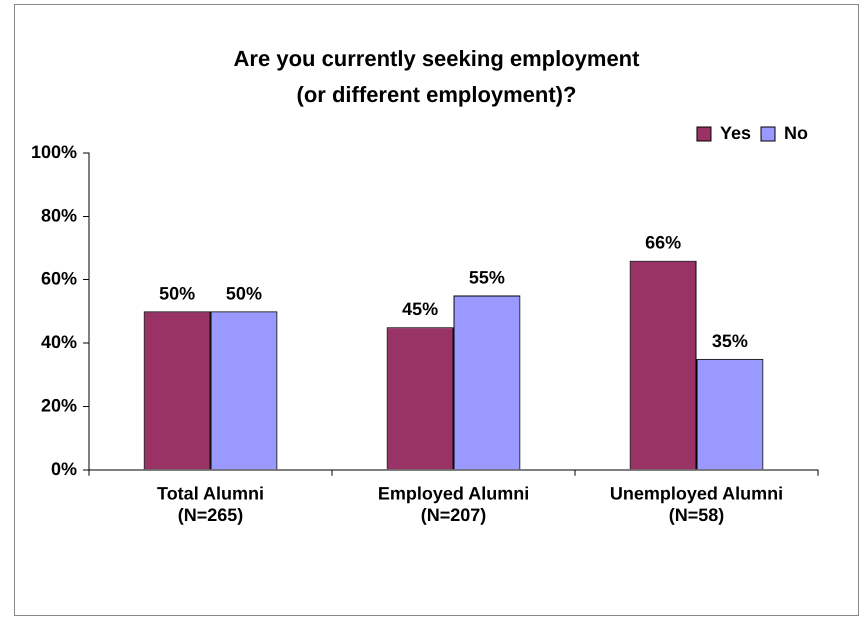  Describe the element at coordinates (663, 242) in the screenshot. I see `data-label: 66%` at that location.